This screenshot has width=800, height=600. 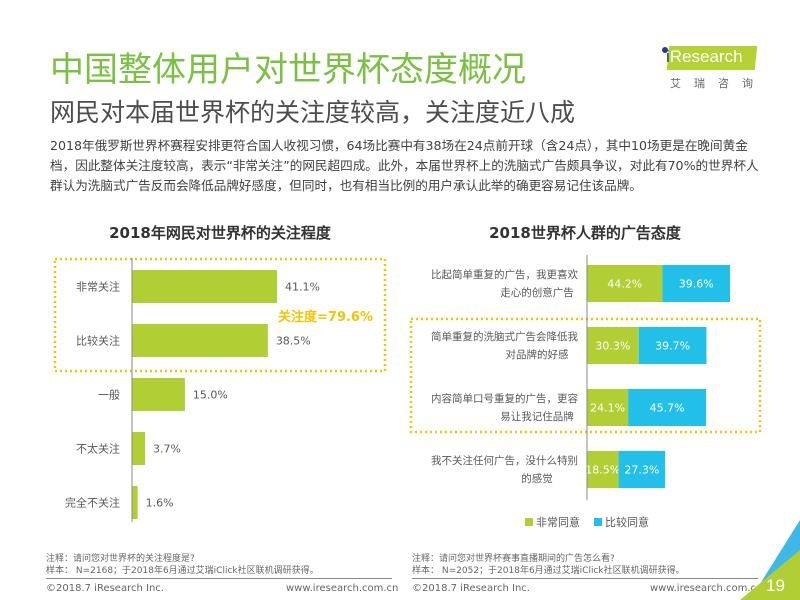 What do you see at coordinates (98, 287) in the screenshot?
I see `category-label: 非常关注` at bounding box center [98, 287].